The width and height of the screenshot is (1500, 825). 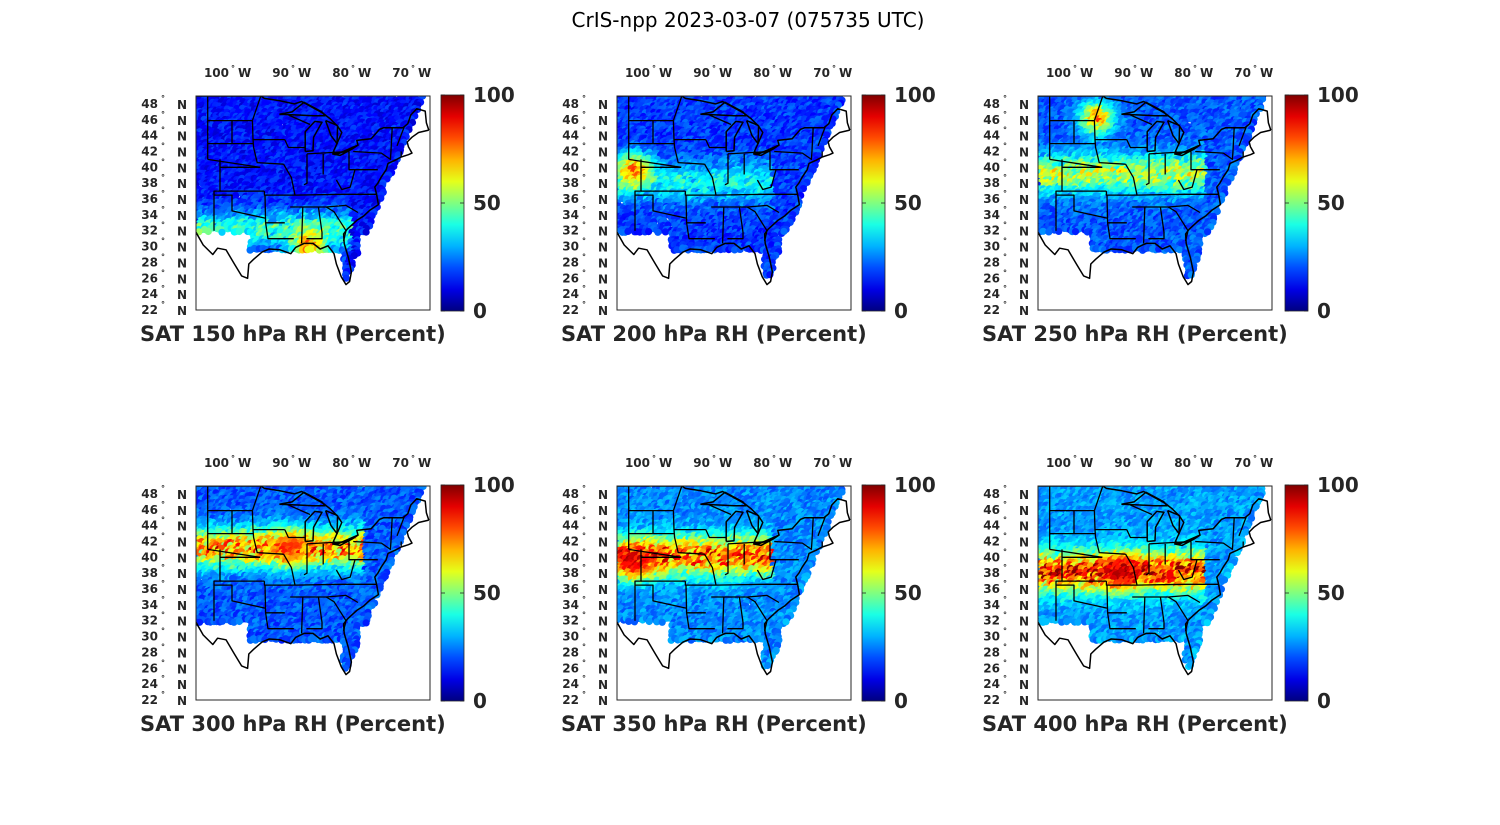 What do you see at coordinates (164, 246) in the screenshot?
I see `lat-tick-label: 30 ° N` at bounding box center [164, 246].